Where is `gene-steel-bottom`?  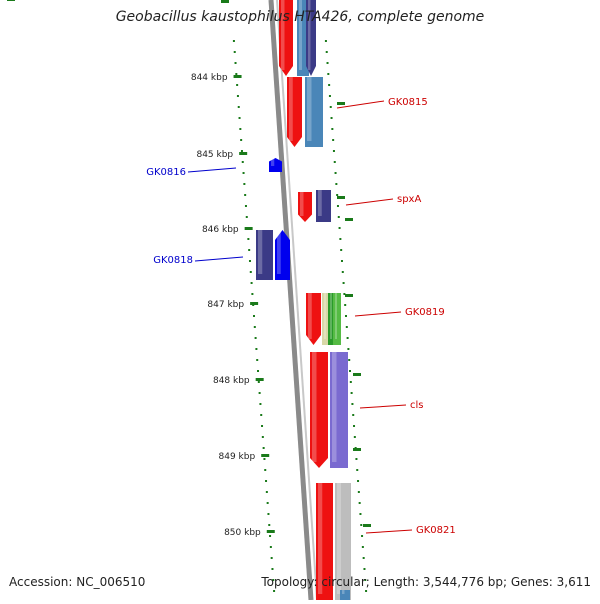 gene-steel-bottom is located at coordinates (345, 595).